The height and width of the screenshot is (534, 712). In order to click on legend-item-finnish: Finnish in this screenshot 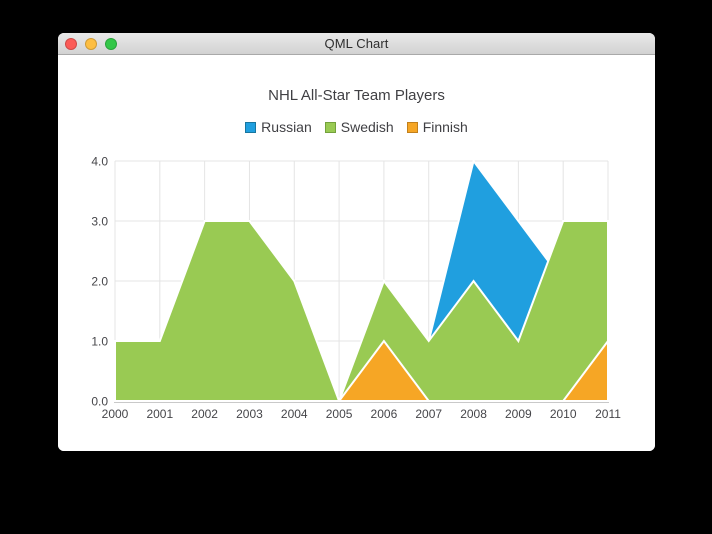, I will do `click(437, 127)`.